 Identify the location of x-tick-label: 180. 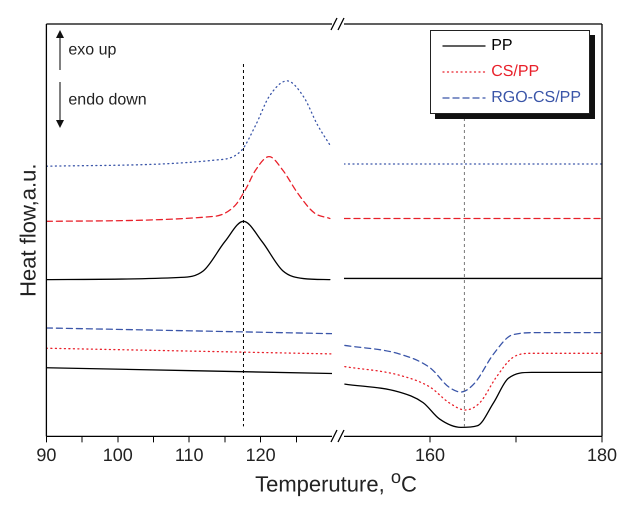
(602, 455).